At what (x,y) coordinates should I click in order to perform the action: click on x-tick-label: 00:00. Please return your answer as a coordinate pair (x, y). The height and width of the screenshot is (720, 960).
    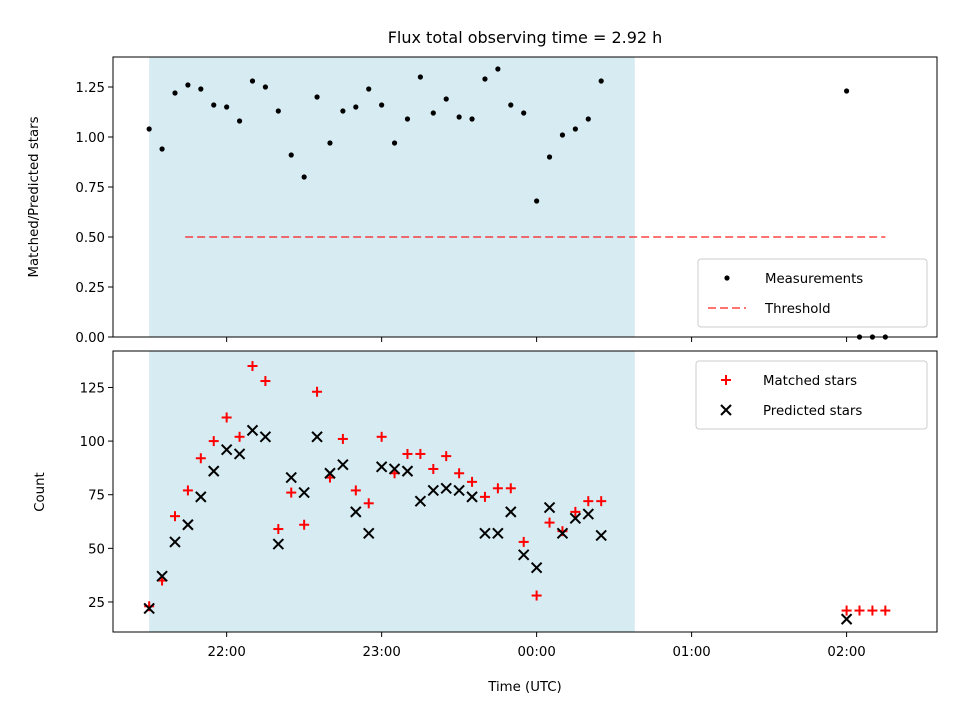
    Looking at the image, I should click on (536, 652).